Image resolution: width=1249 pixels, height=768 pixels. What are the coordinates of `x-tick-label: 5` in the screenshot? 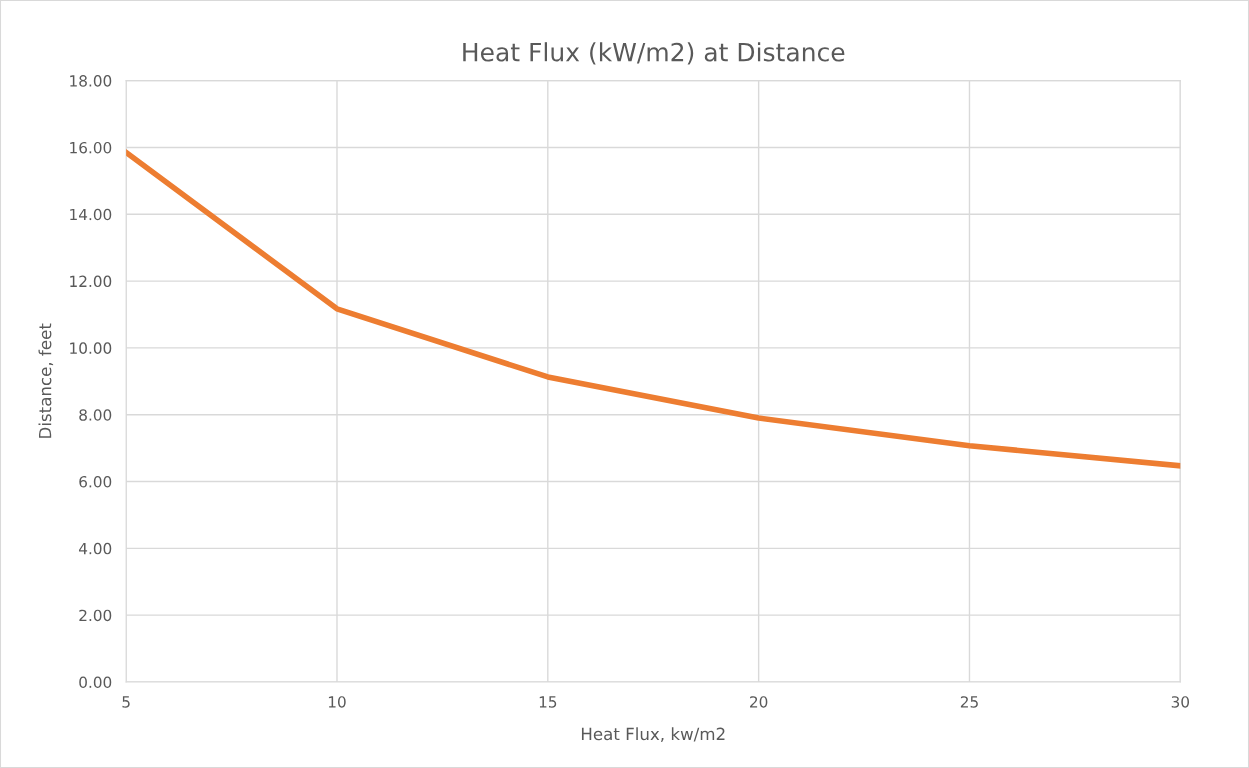 It's located at (126, 702).